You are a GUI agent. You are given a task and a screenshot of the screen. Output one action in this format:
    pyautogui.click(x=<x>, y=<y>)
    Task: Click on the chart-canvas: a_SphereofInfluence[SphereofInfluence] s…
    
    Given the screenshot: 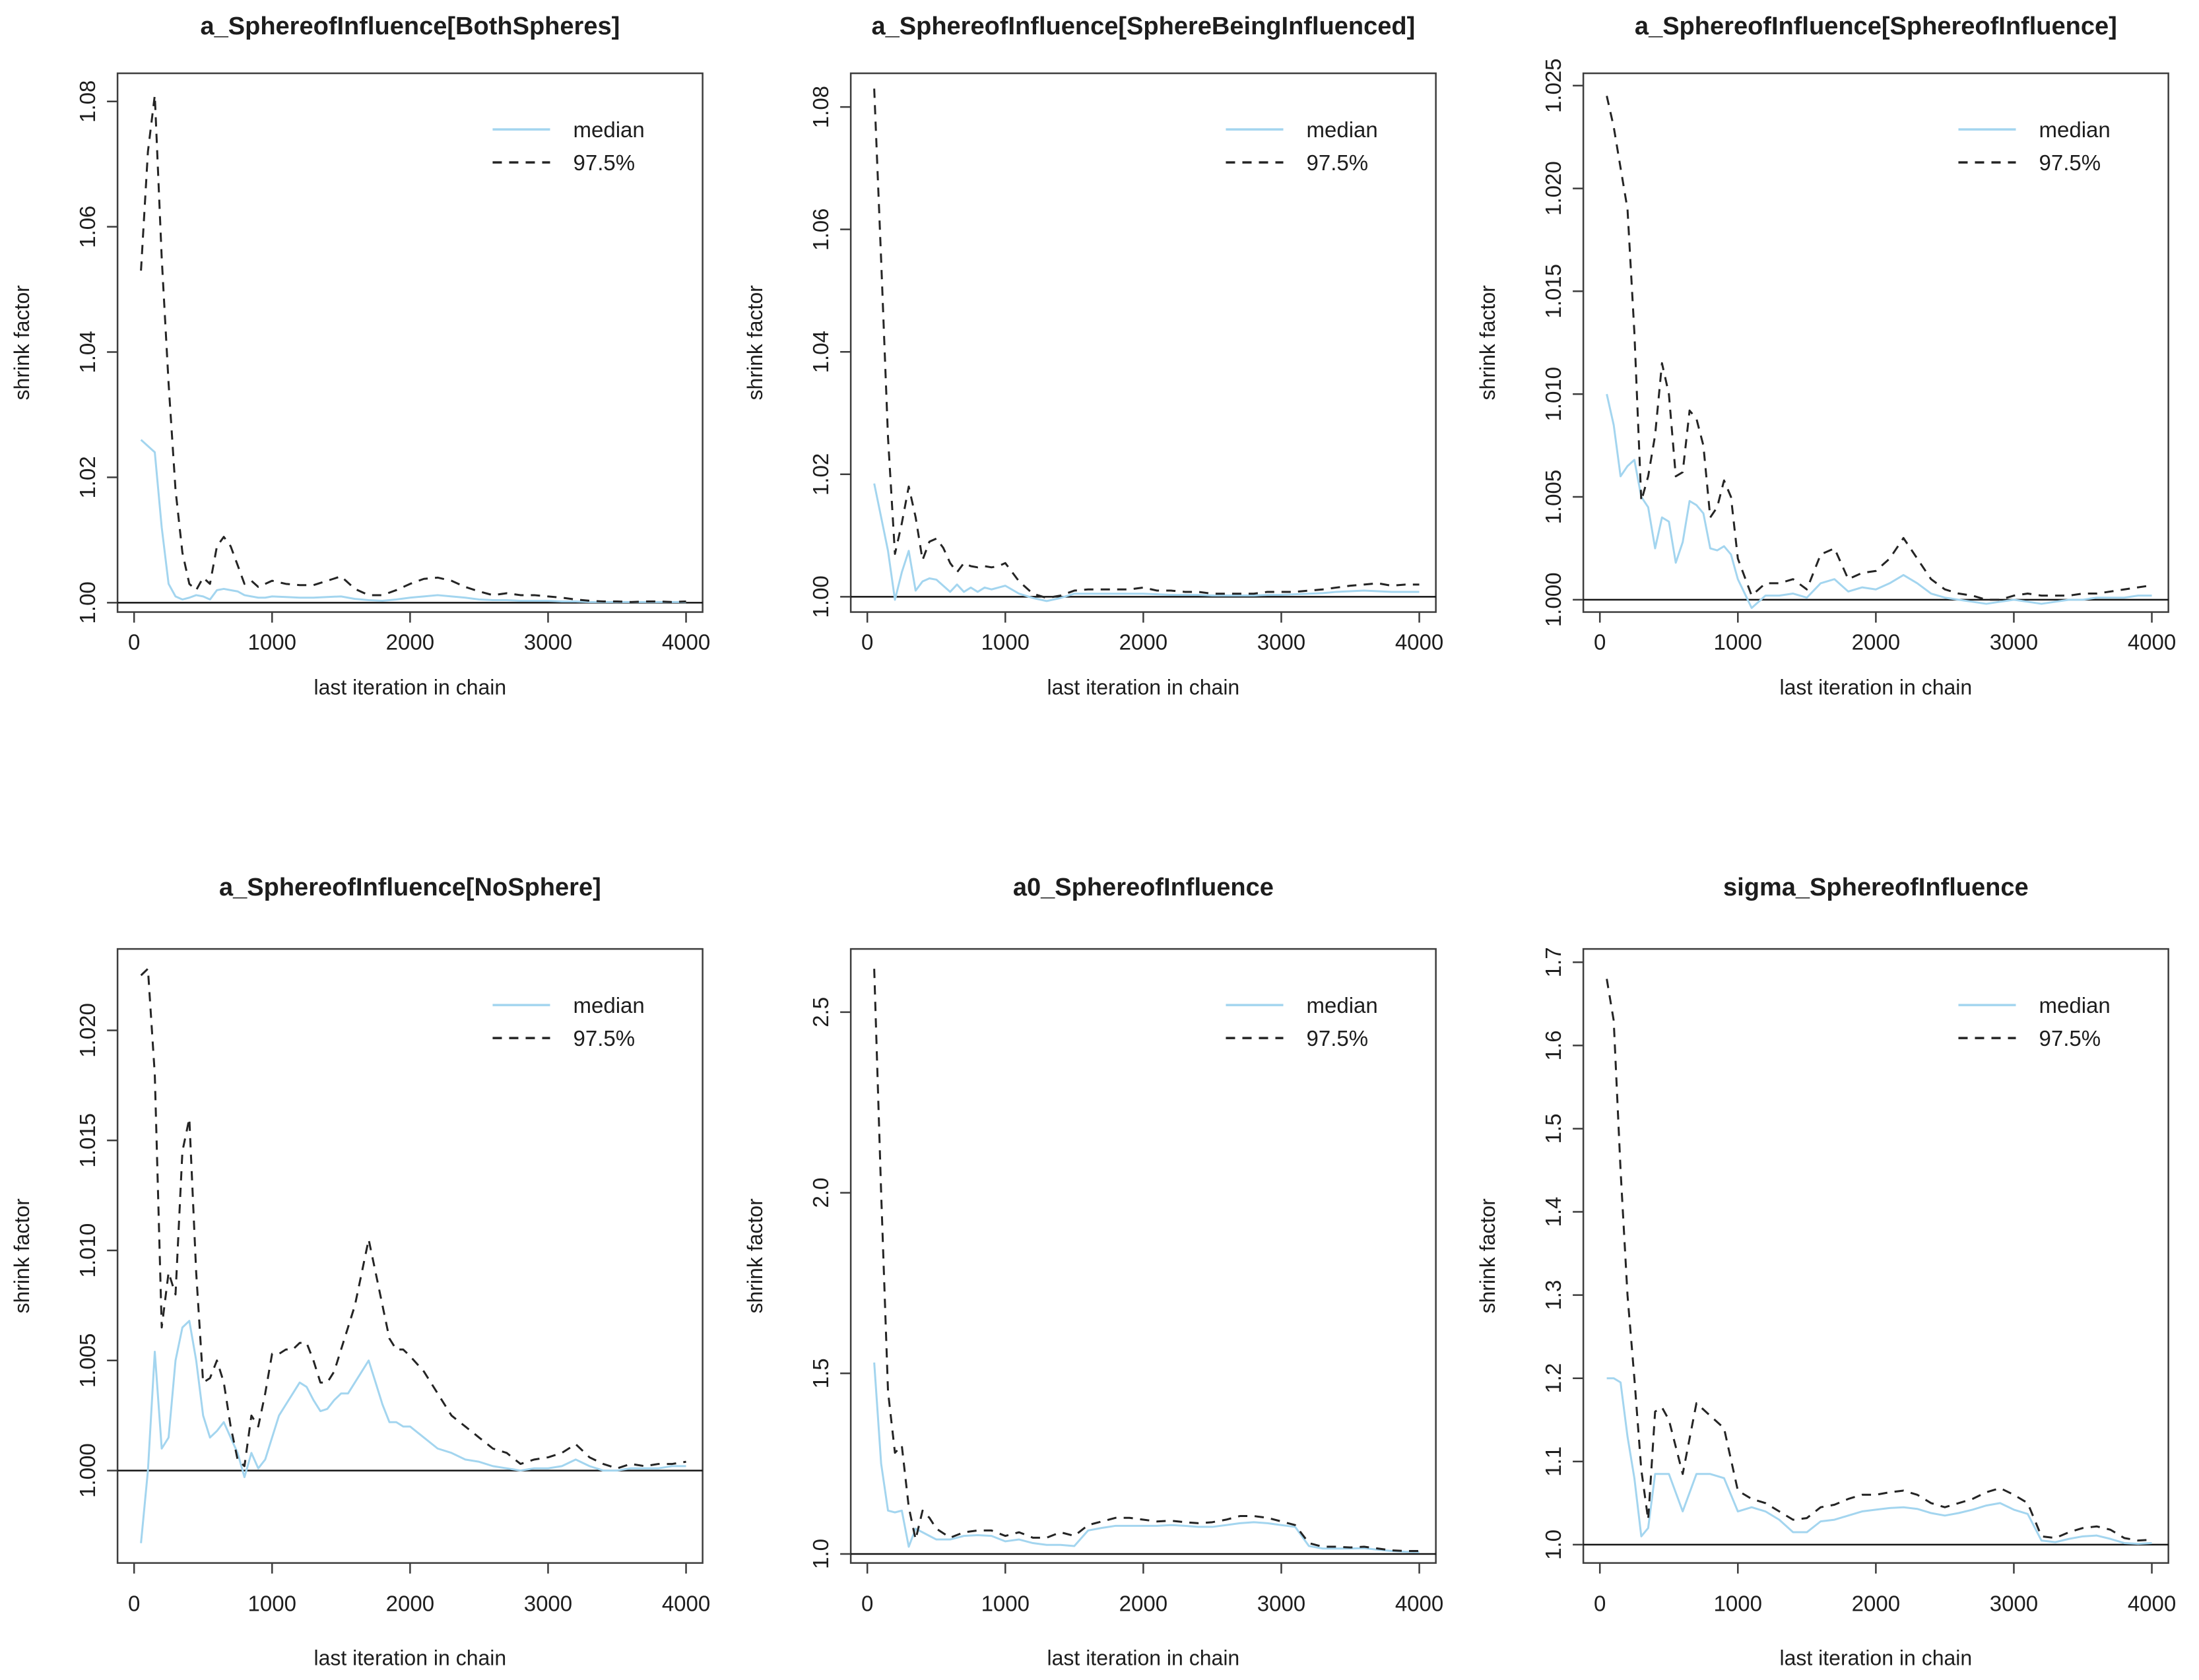 What is the action you would take?
    pyautogui.click(x=1826, y=356)
    